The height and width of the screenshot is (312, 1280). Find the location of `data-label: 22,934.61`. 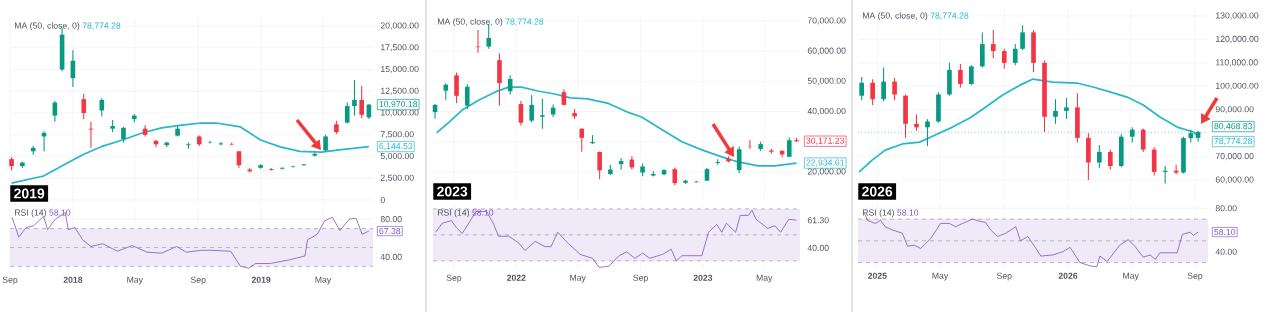

data-label: 22,934.61 is located at coordinates (825, 163).